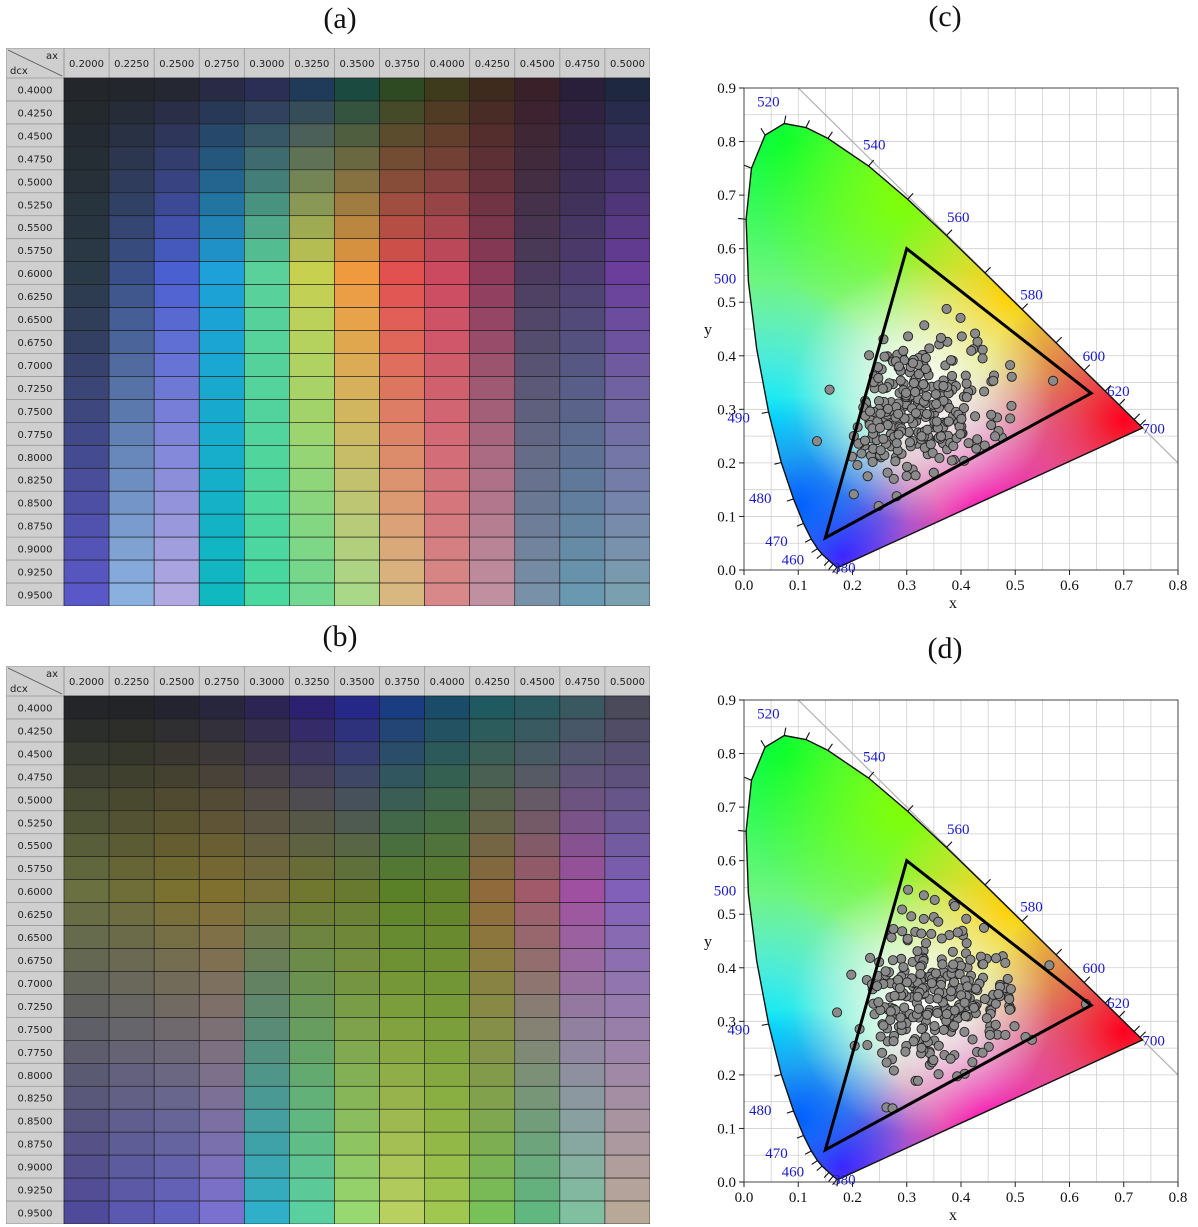 This screenshot has width=1198, height=1227. Describe the element at coordinates (726, 303) in the screenshot. I see `y-tick-label: 0.5` at that location.